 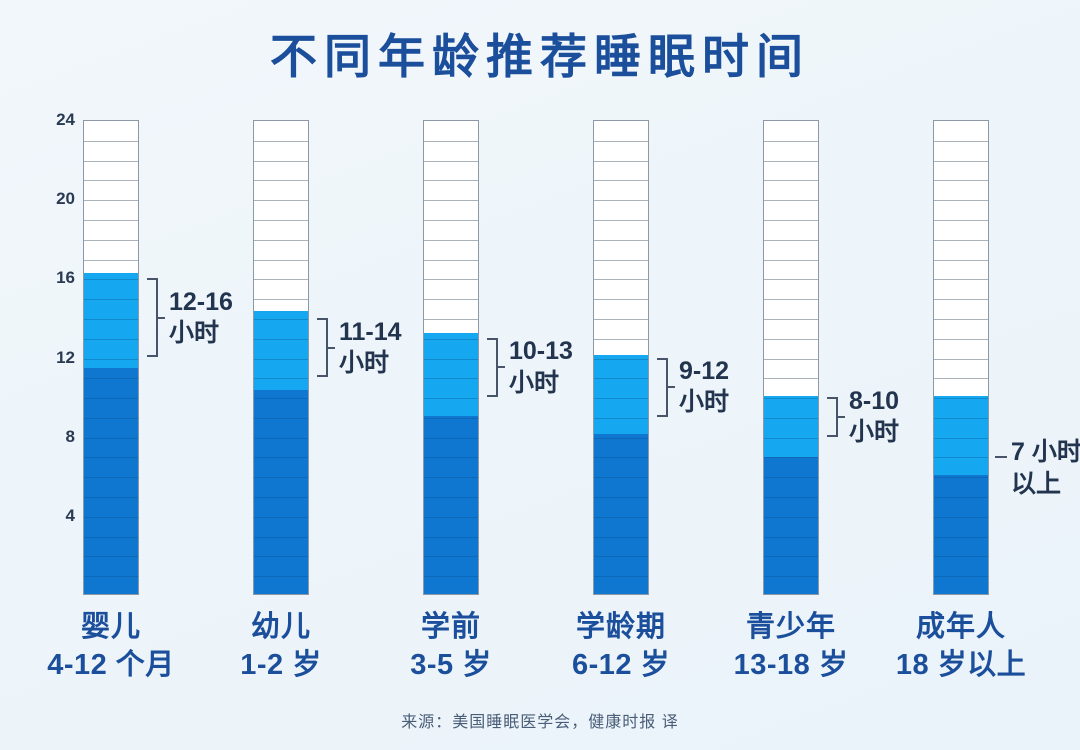 I want to click on range-annotation-value: 7 小时, so click(x=1045, y=452).